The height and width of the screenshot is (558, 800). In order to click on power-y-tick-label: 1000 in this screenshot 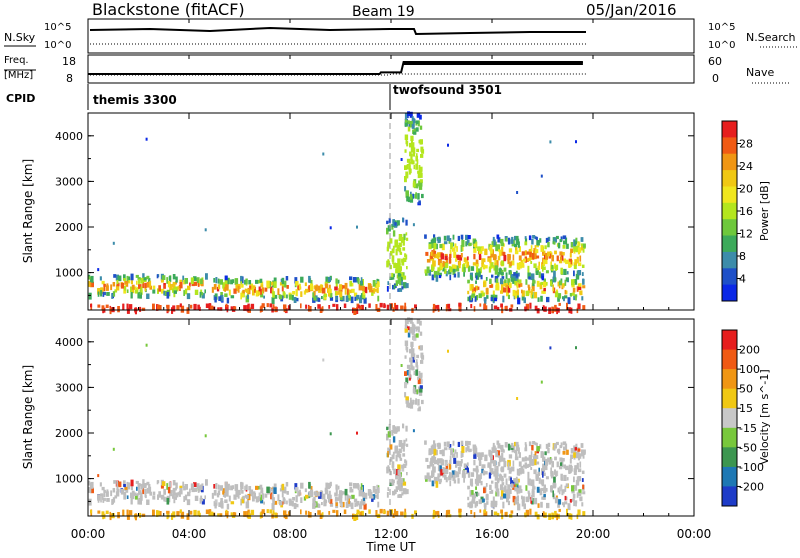, I will do `click(69, 273)`.